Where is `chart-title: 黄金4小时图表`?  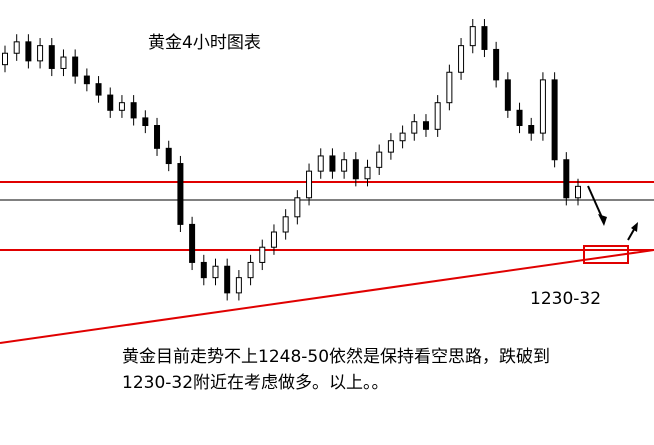
chart-title: 黄金4小时图表 is located at coordinates (204, 43).